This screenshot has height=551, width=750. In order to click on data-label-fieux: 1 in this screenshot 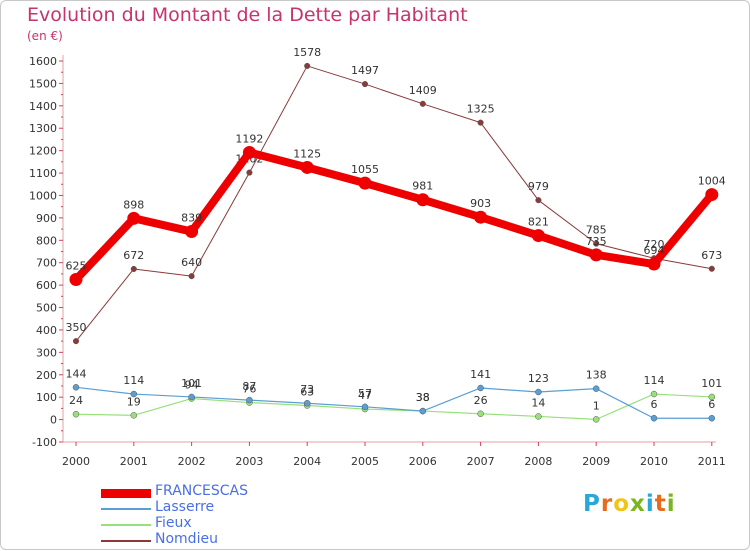, I will do `click(596, 405)`.